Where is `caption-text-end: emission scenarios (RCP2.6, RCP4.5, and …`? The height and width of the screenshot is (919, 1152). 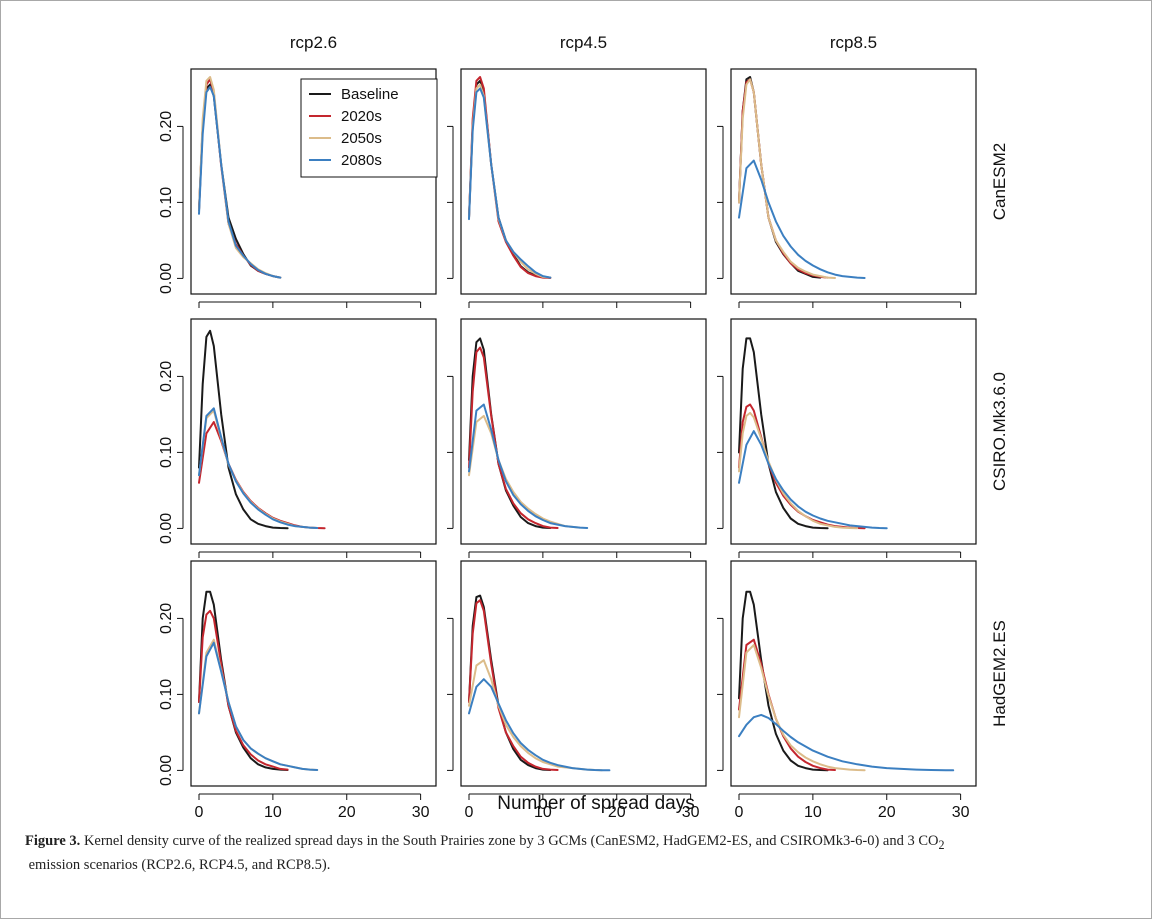 caption-text-end: emission scenarios (RCP2.6, RCP4.5, and … is located at coordinates (178, 864).